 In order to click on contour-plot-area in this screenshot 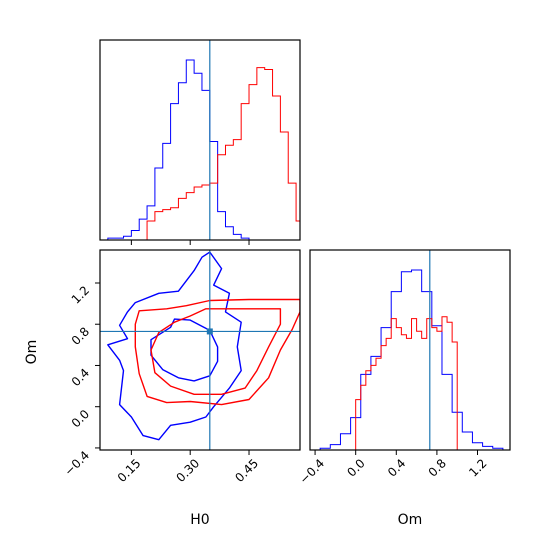, I will do `click(200, 350)`.